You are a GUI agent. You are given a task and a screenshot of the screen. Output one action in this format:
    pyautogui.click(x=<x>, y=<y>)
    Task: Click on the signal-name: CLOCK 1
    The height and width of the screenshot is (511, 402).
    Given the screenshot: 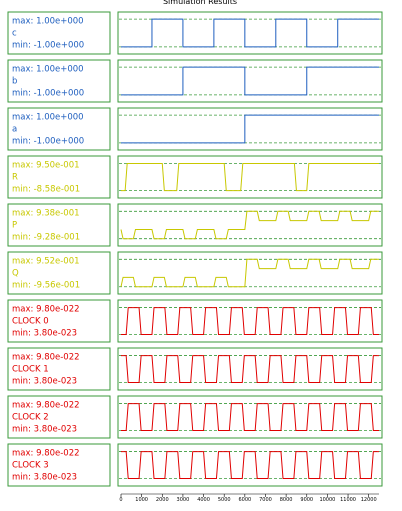 What is the action you would take?
    pyautogui.click(x=30, y=370)
    